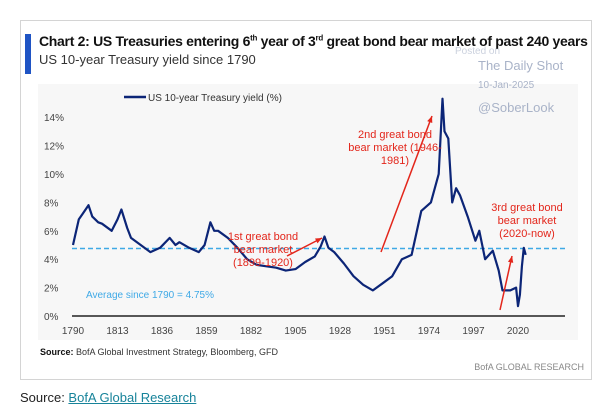  I want to click on x-tick-label: 2020, so click(518, 331).